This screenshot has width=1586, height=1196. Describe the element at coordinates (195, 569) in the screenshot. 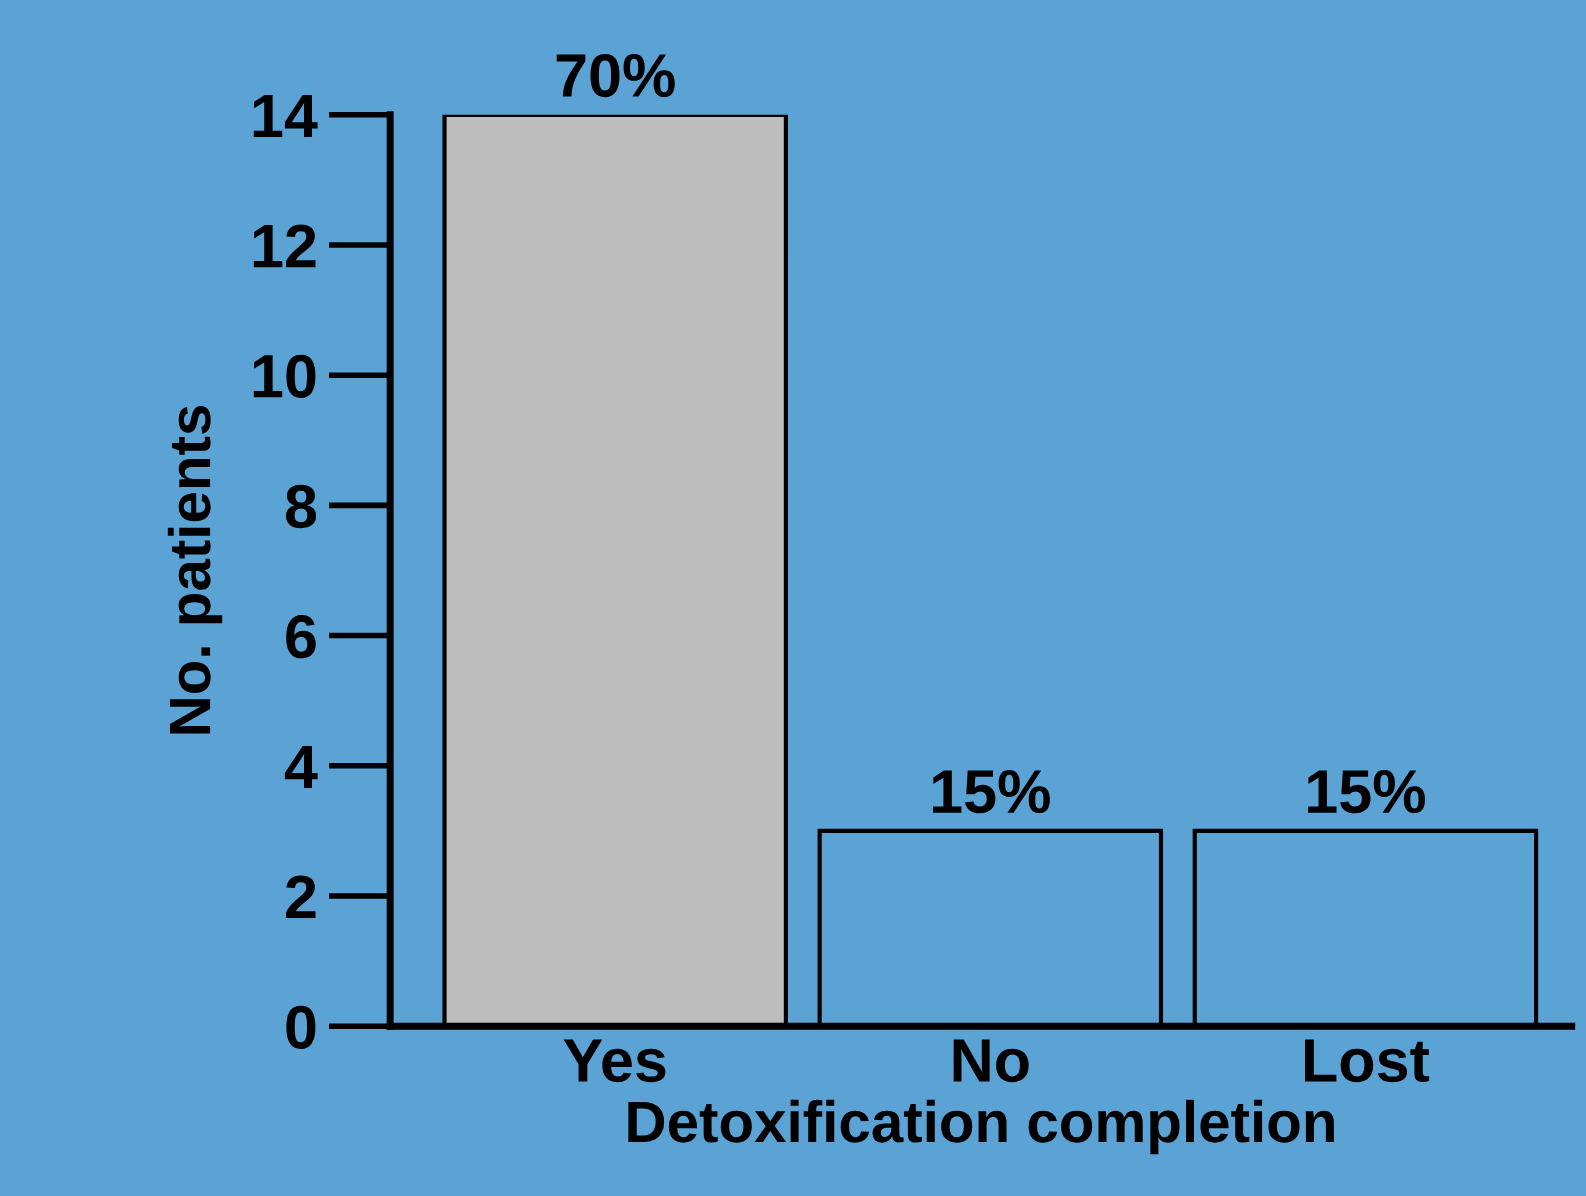

I see `y-axis-title: No. patients` at that location.